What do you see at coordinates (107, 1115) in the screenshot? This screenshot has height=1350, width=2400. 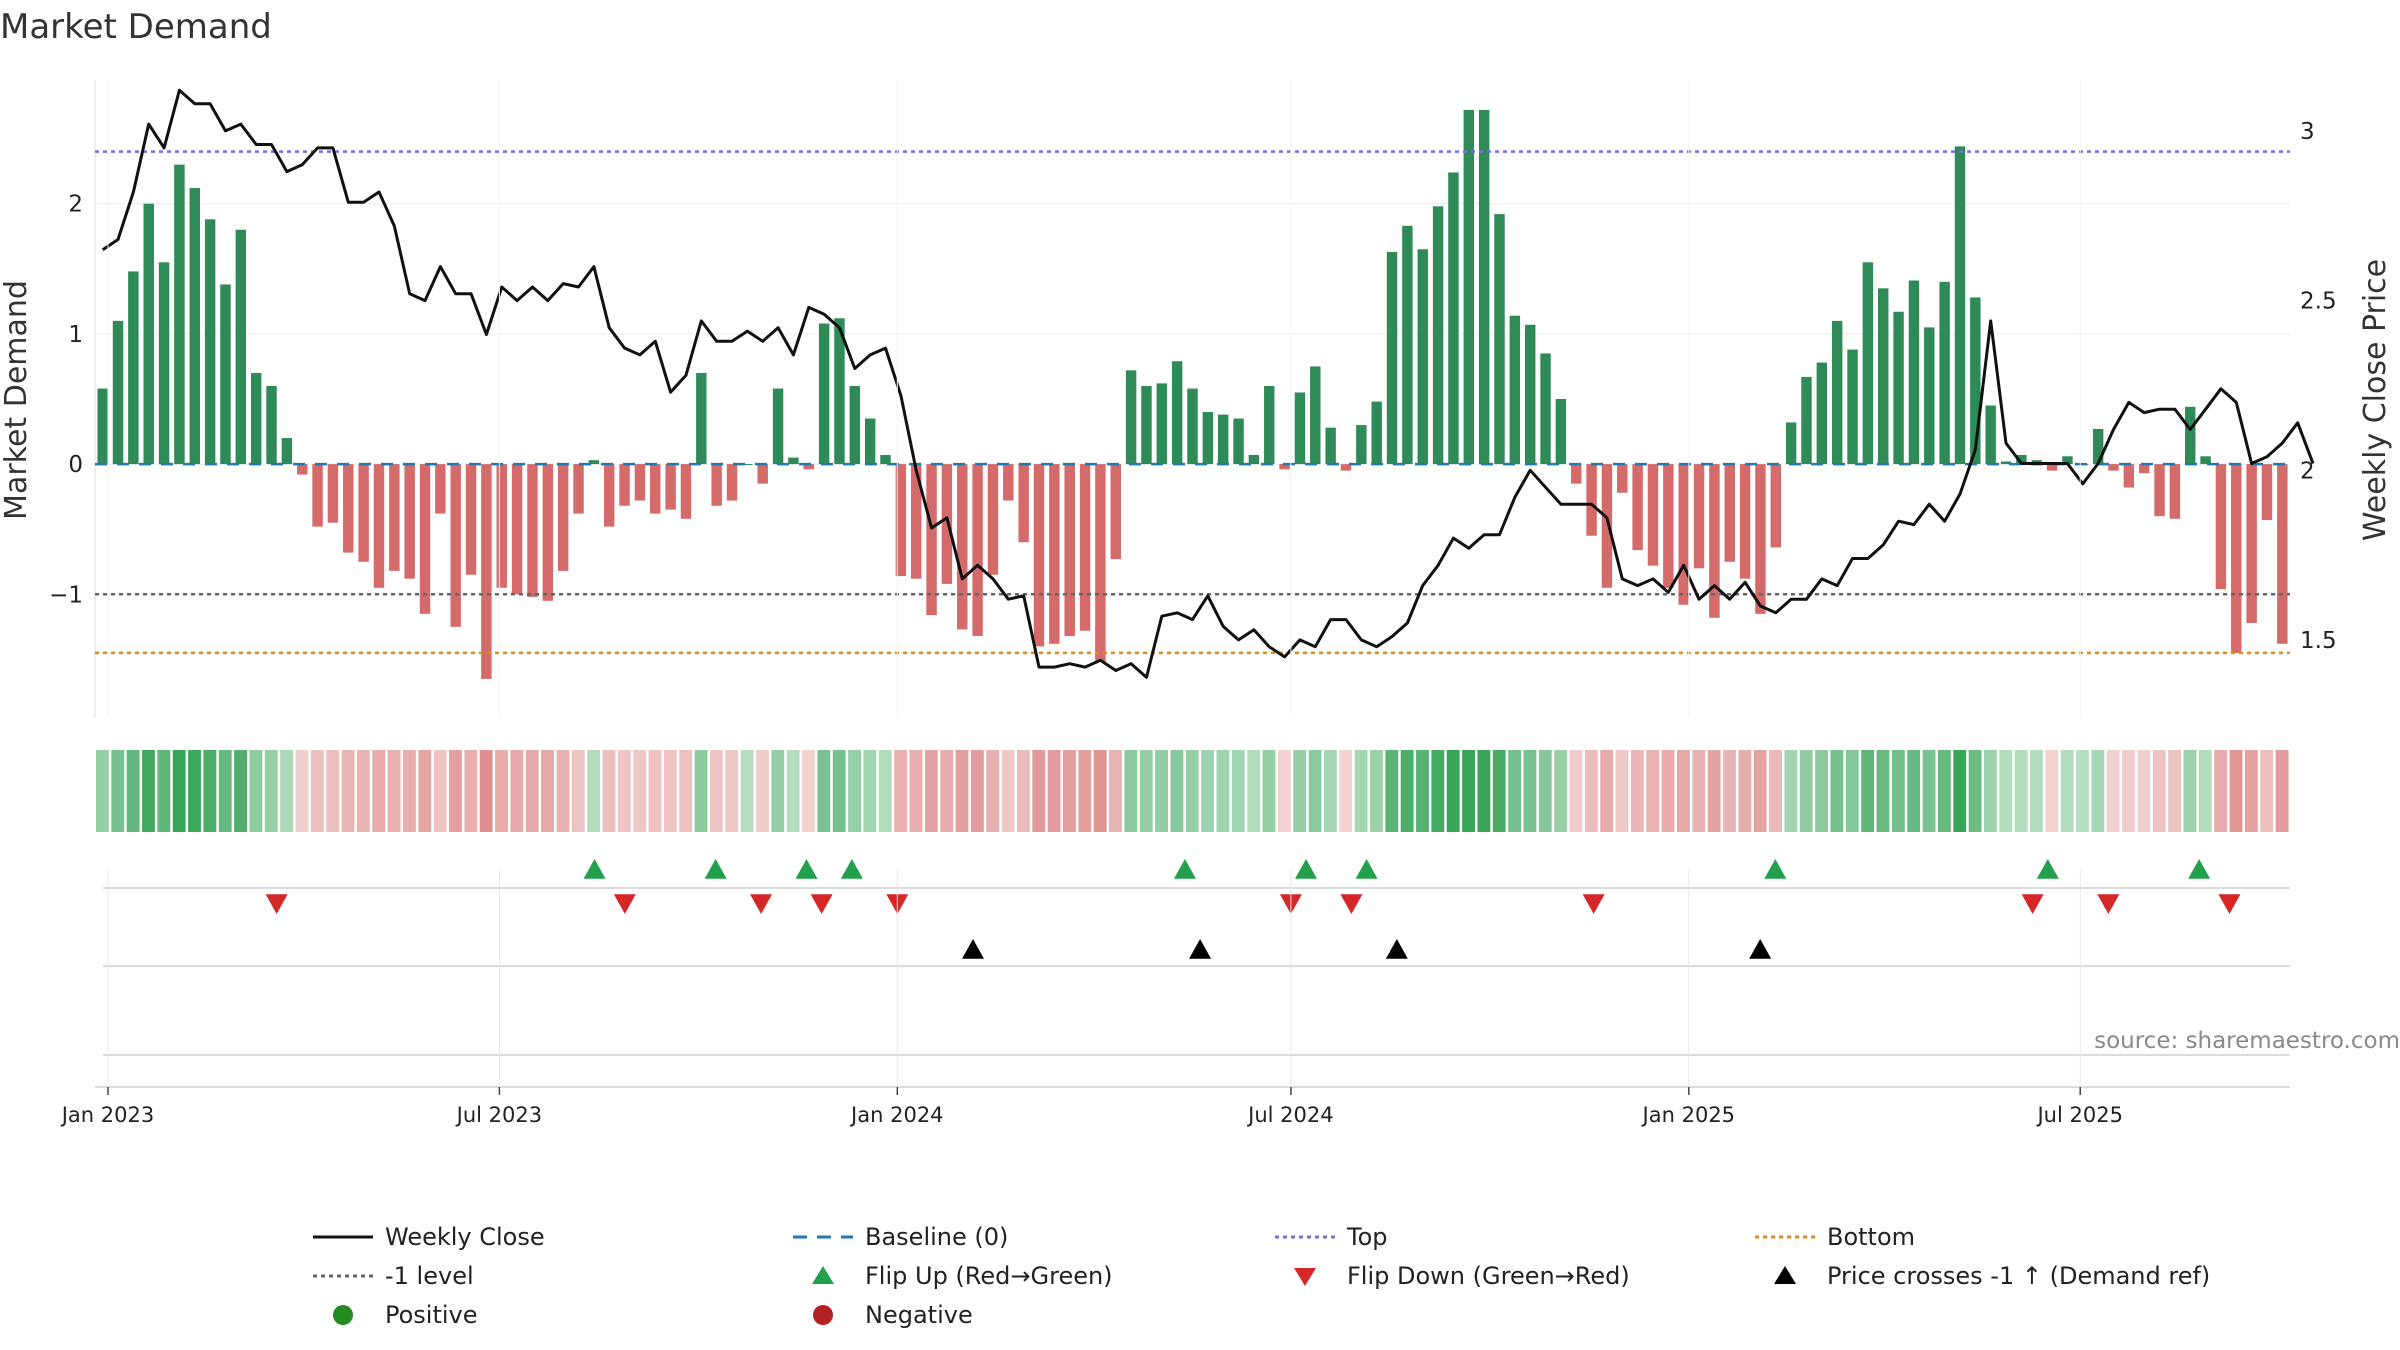 I see `x-tick-label: Jan 2023` at bounding box center [107, 1115].